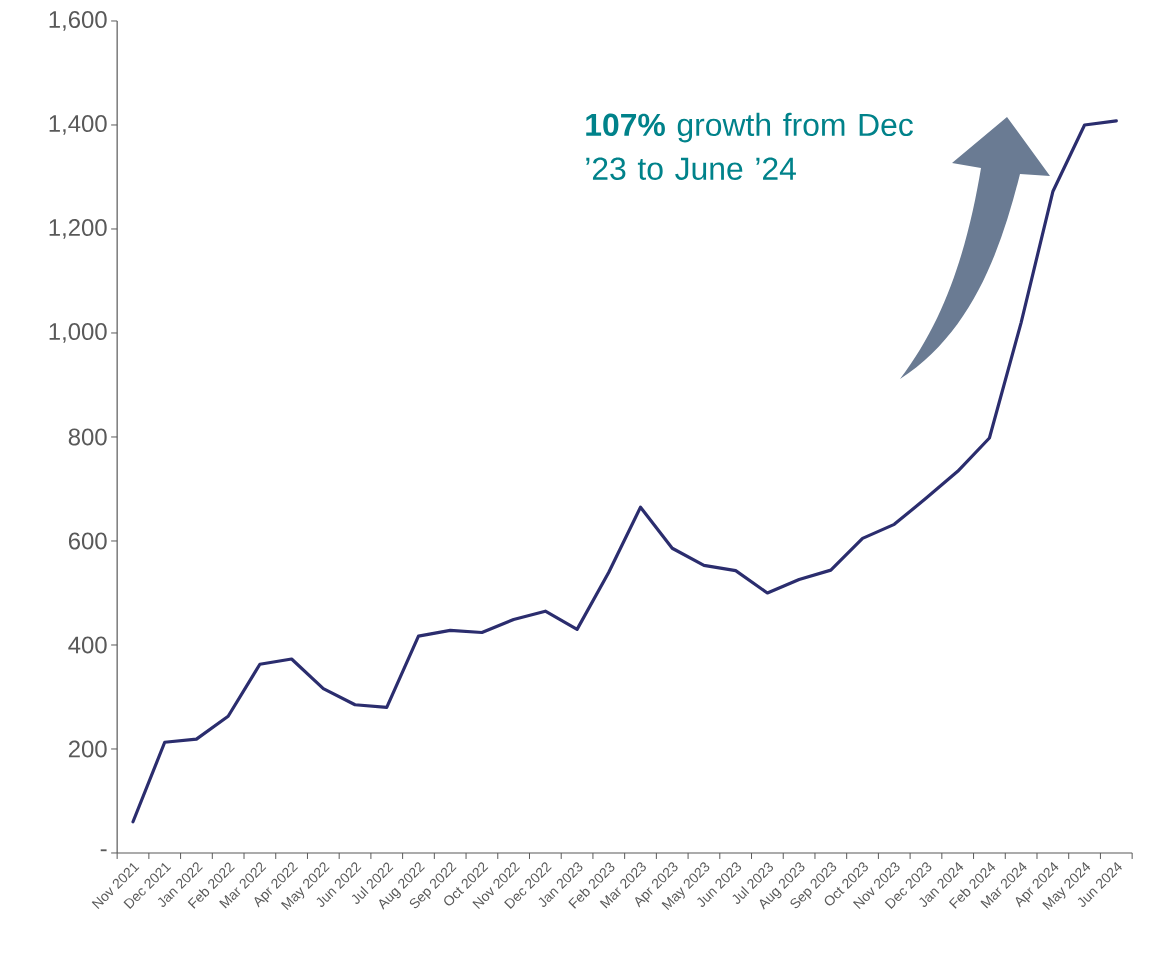  What do you see at coordinates (103, 850) in the screenshot?
I see `y-tick-label: -` at bounding box center [103, 850].